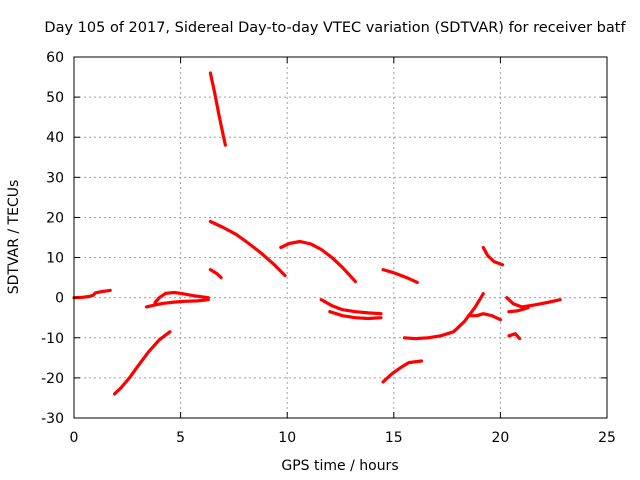  What do you see at coordinates (55, 178) in the screenshot?
I see `y-tick-label: 30` at bounding box center [55, 178].